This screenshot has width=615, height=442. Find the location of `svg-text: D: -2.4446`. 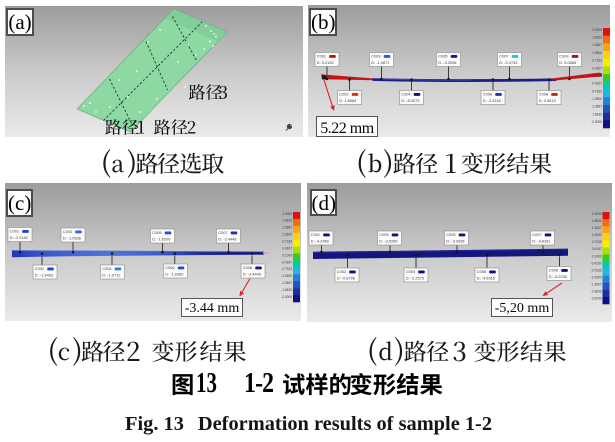

svg-text: D: -2.4446 is located at coordinates (227, 239).